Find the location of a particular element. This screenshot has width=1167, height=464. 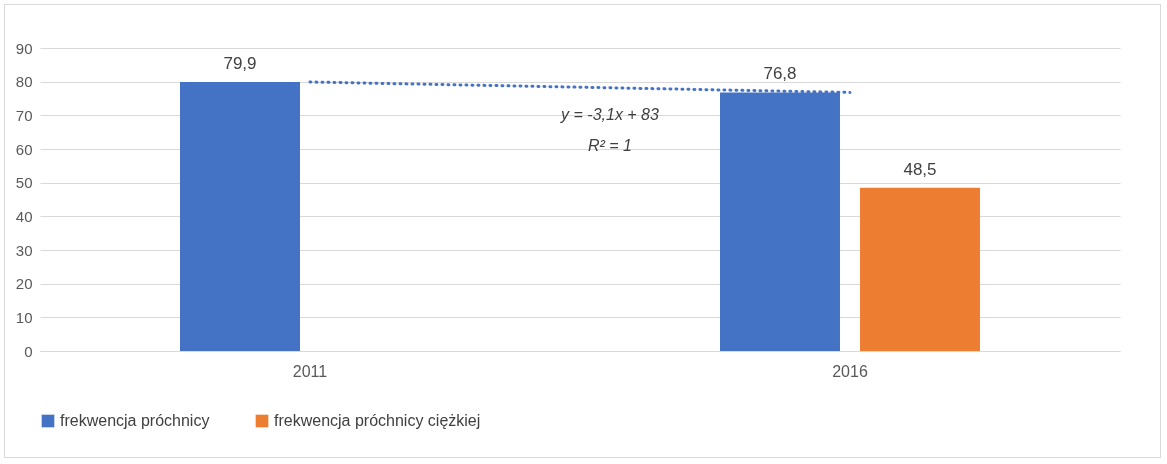

y-tick-label: 0 is located at coordinates (28, 351).